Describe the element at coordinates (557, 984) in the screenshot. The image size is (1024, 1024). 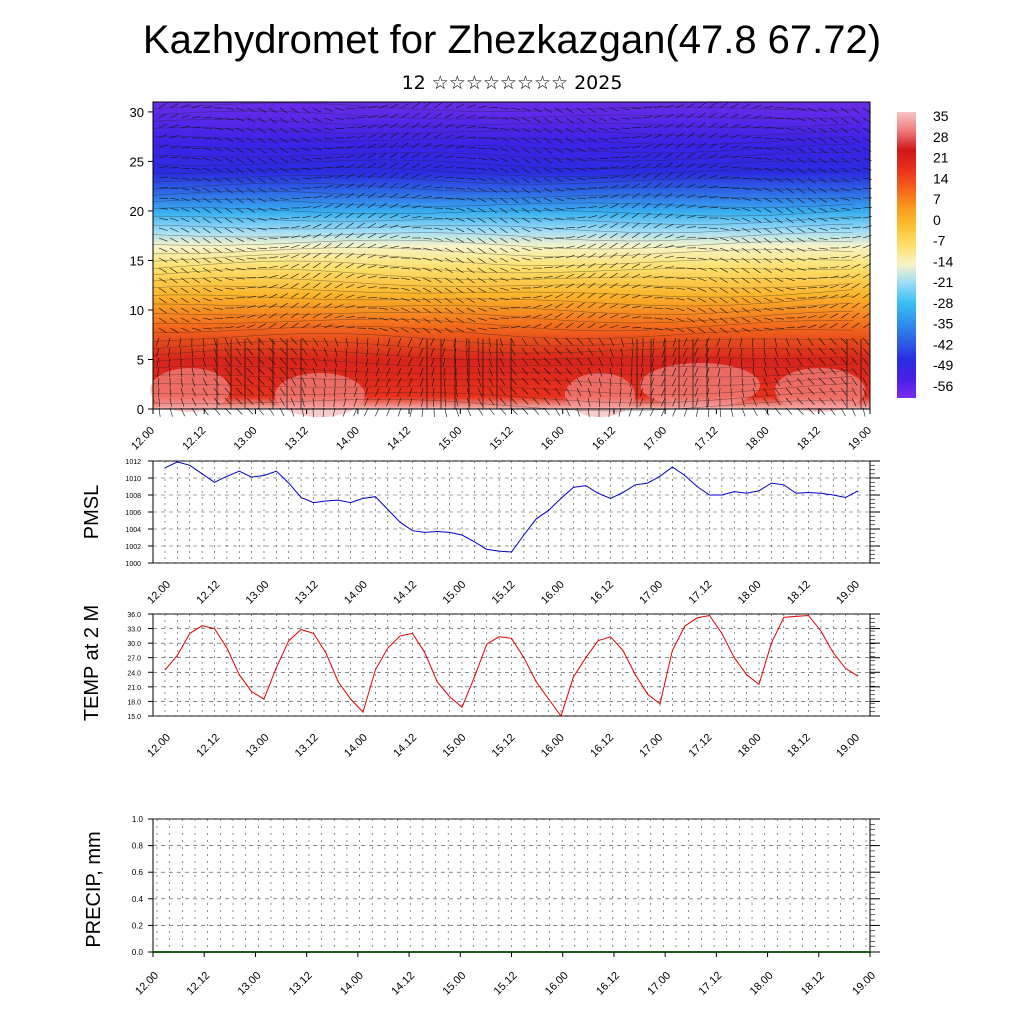
I see `precip-x-tick-label: 16.00` at that location.